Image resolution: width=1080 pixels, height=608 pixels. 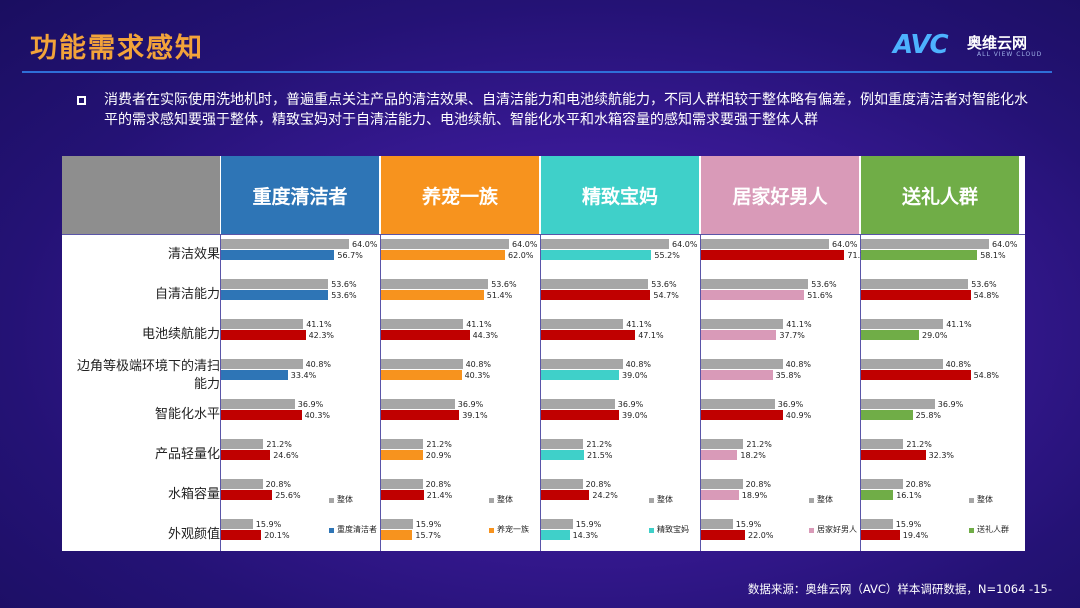 I want to click on category-label: 外观颜值, so click(x=193, y=534).